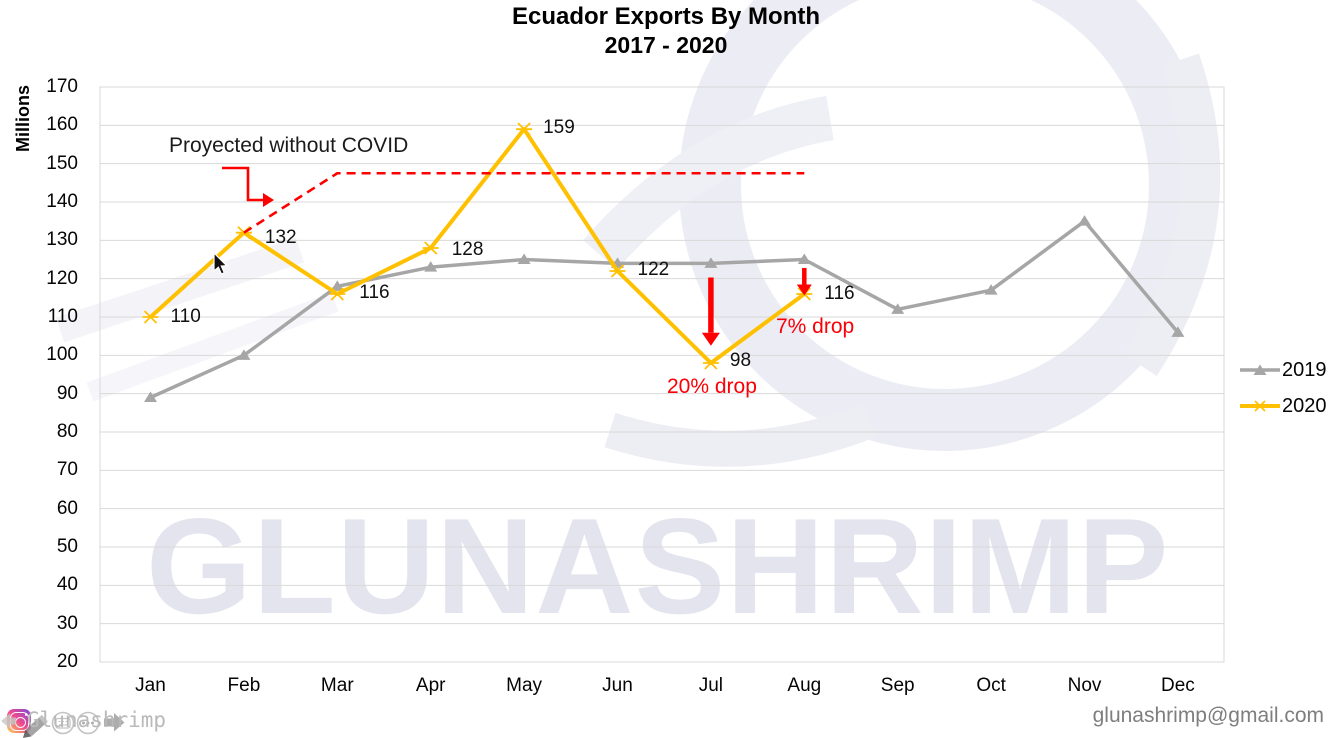  What do you see at coordinates (524, 202) in the screenshot?
I see `series-line-Projected without COVID` at bounding box center [524, 202].